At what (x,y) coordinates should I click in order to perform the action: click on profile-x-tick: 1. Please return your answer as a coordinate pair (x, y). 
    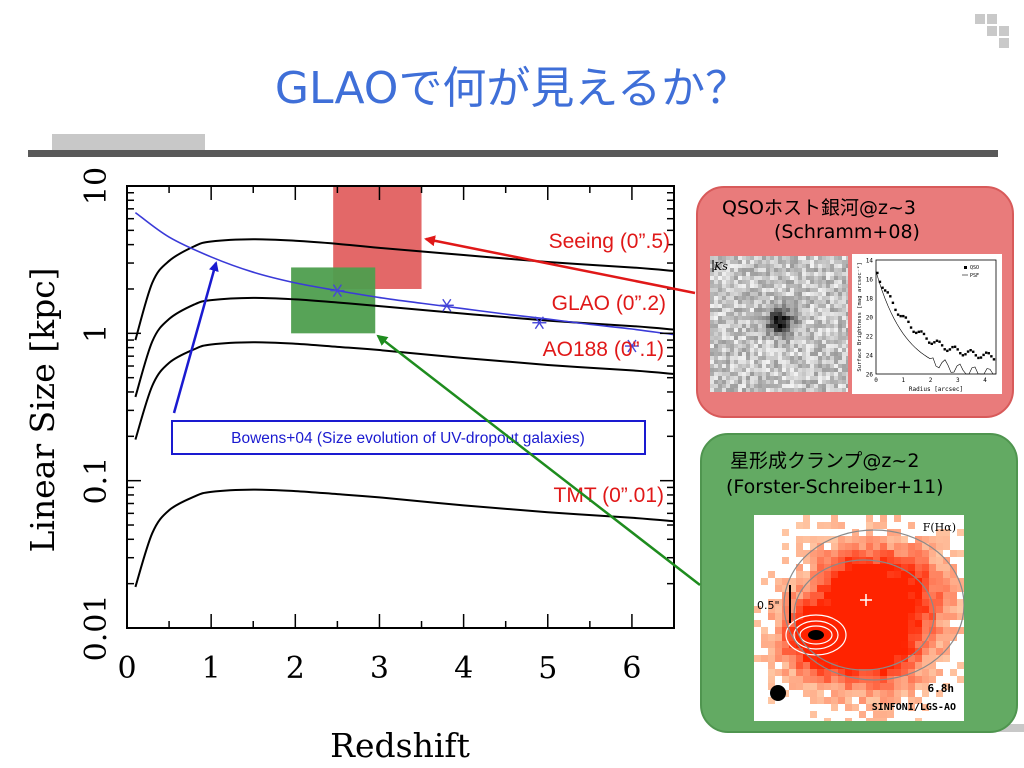
    Looking at the image, I should click on (903, 380).